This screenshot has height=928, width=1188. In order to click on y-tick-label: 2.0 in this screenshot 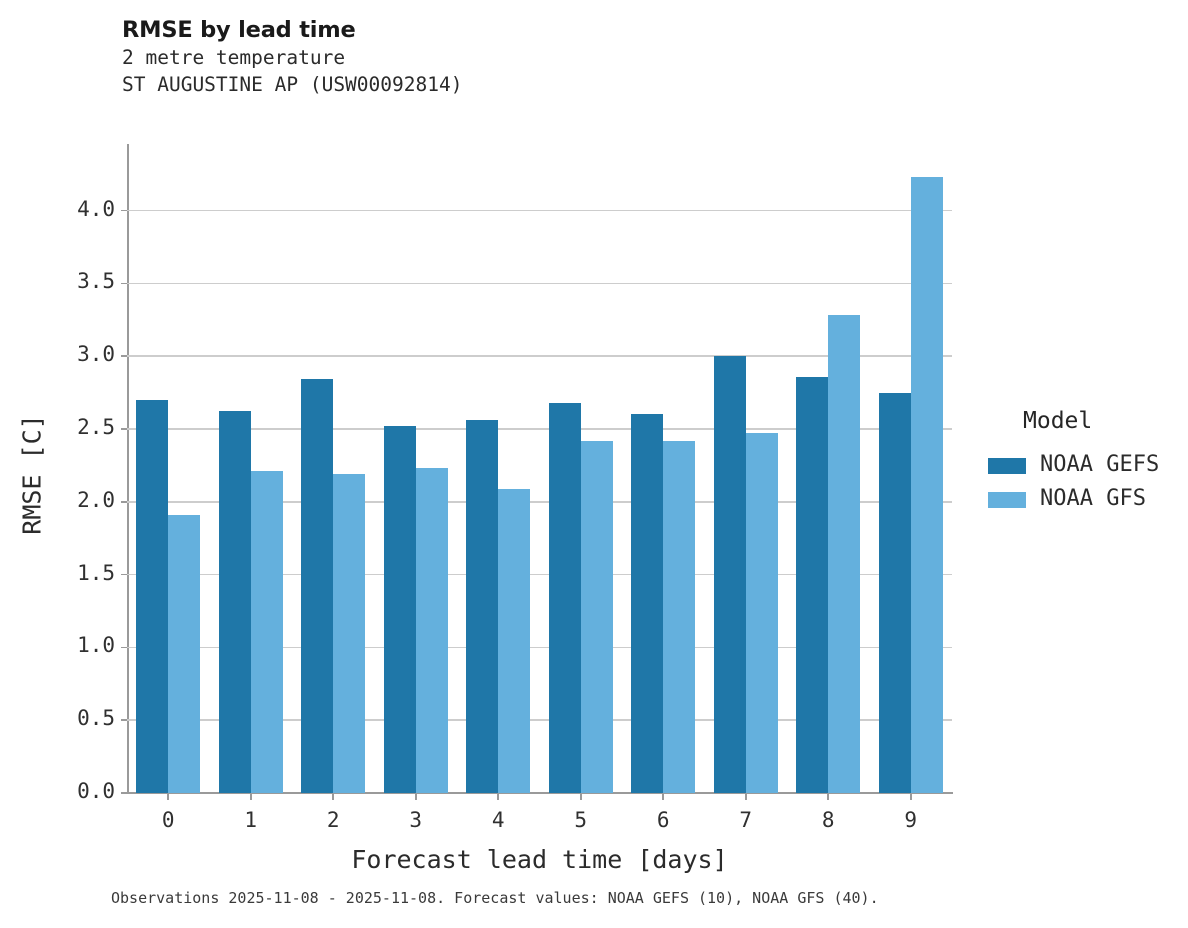, I will do `click(96, 499)`.